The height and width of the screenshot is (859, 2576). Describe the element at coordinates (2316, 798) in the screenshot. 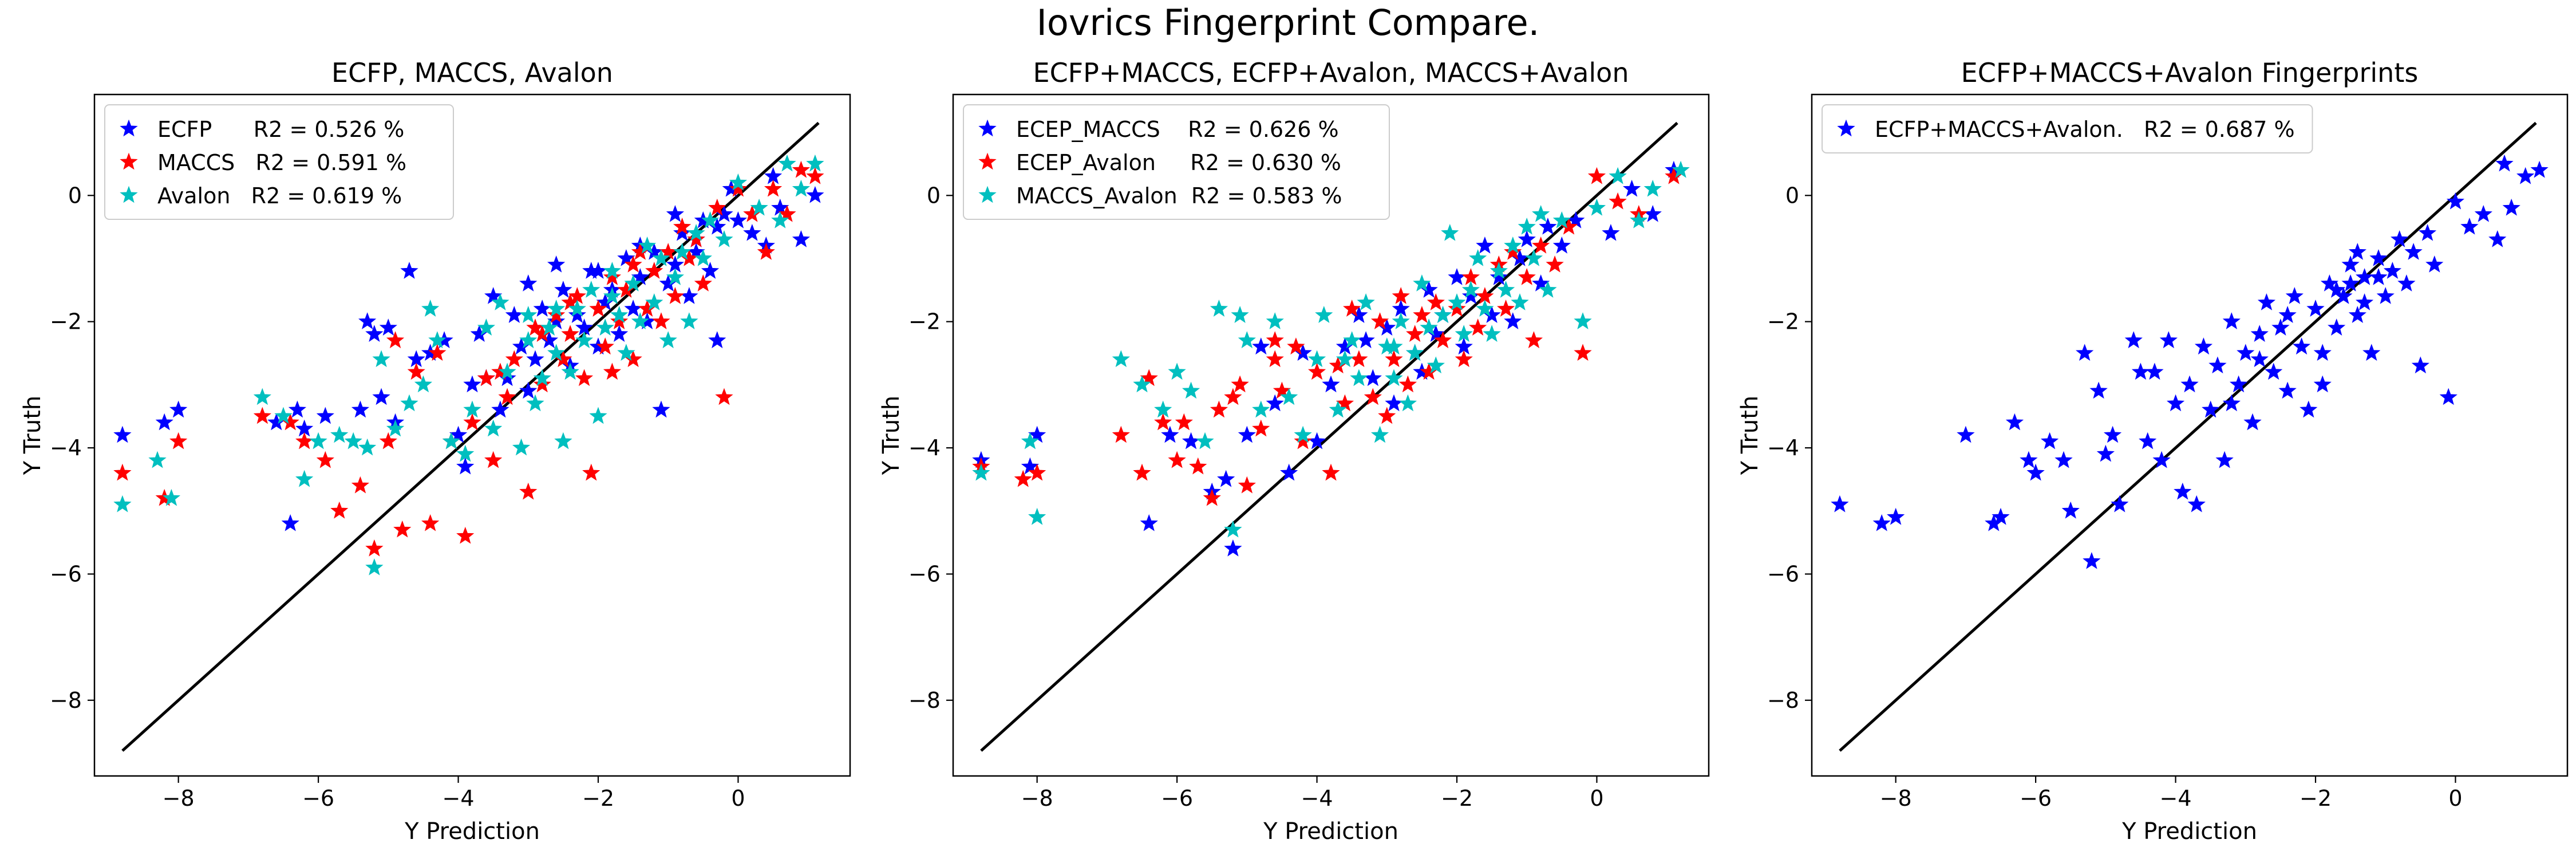

I see `x-tick-label: −2` at that location.